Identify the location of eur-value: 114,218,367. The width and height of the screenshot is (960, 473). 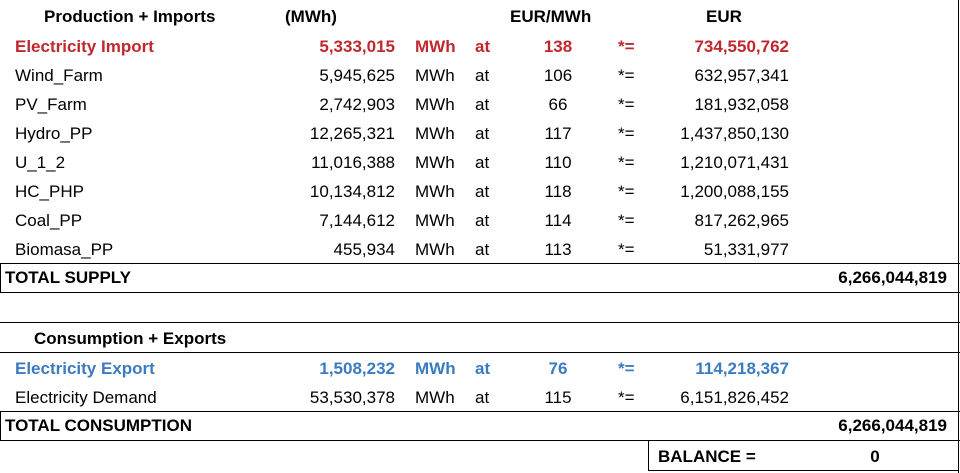
(742, 368).